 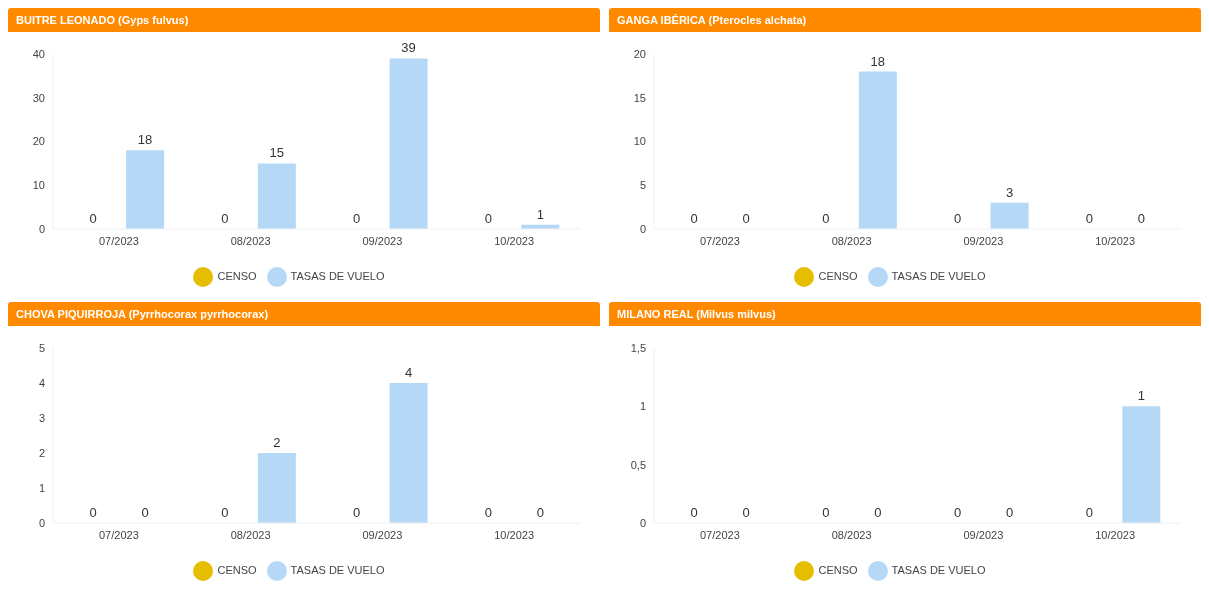 I want to click on y-tick-label: 40, so click(x=38, y=53).